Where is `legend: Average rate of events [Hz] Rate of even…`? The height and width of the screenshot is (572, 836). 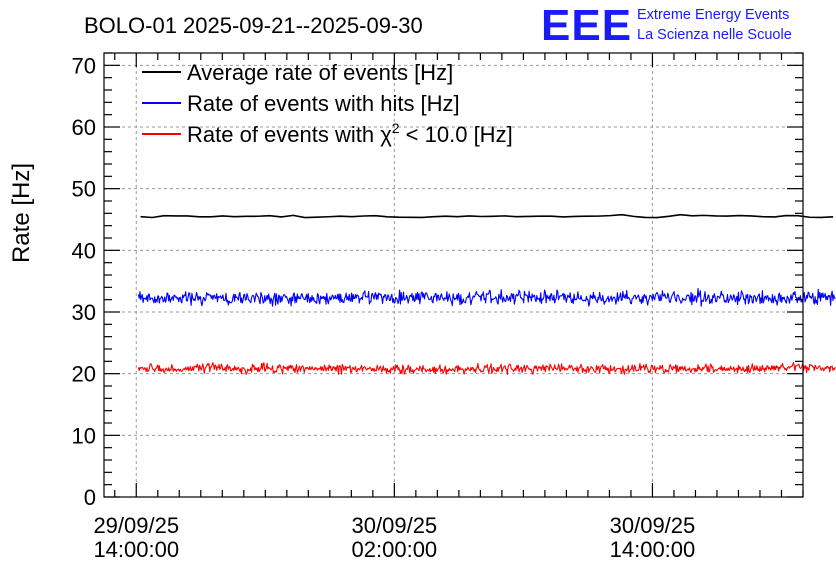
legend: Average rate of events [Hz] Rate of even… is located at coordinates (327, 103).